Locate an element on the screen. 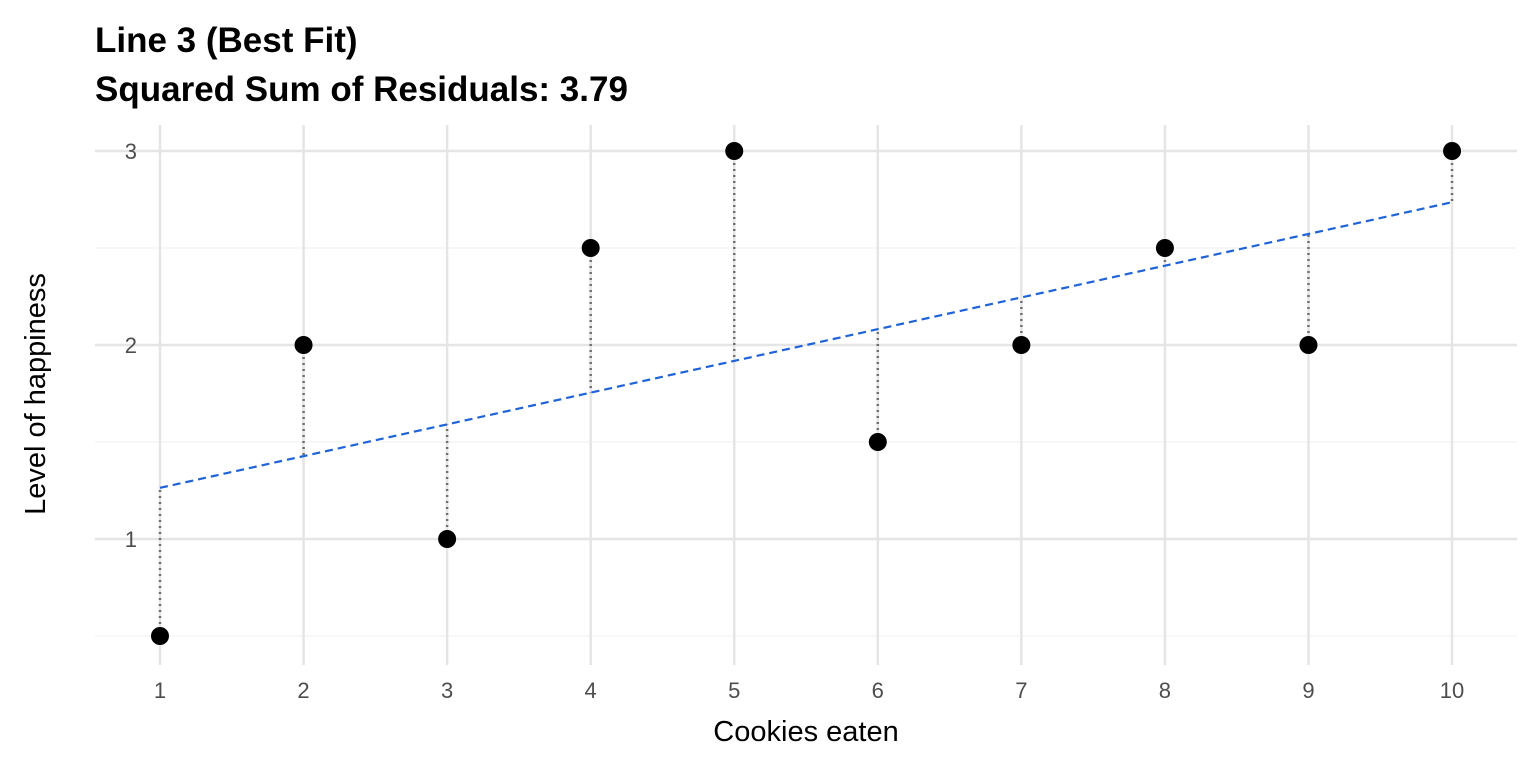 The height and width of the screenshot is (768, 1536). y-tick-label: 2 is located at coordinates (131, 345).